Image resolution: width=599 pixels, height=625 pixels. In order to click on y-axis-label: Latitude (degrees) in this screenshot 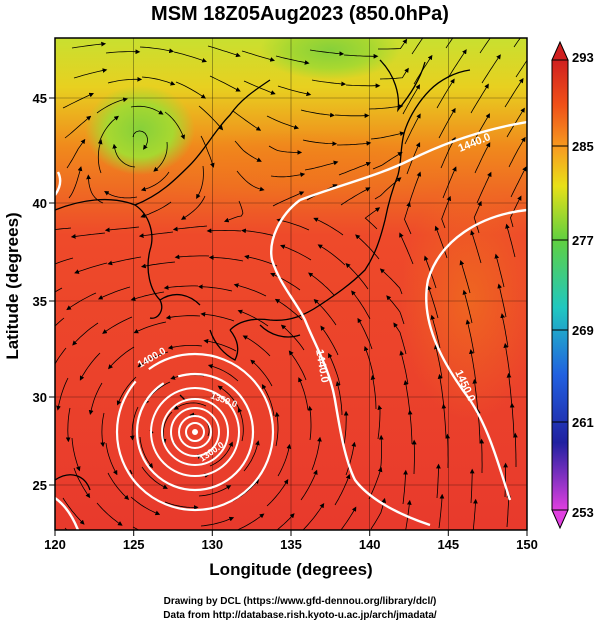, I will do `click(12, 285)`.